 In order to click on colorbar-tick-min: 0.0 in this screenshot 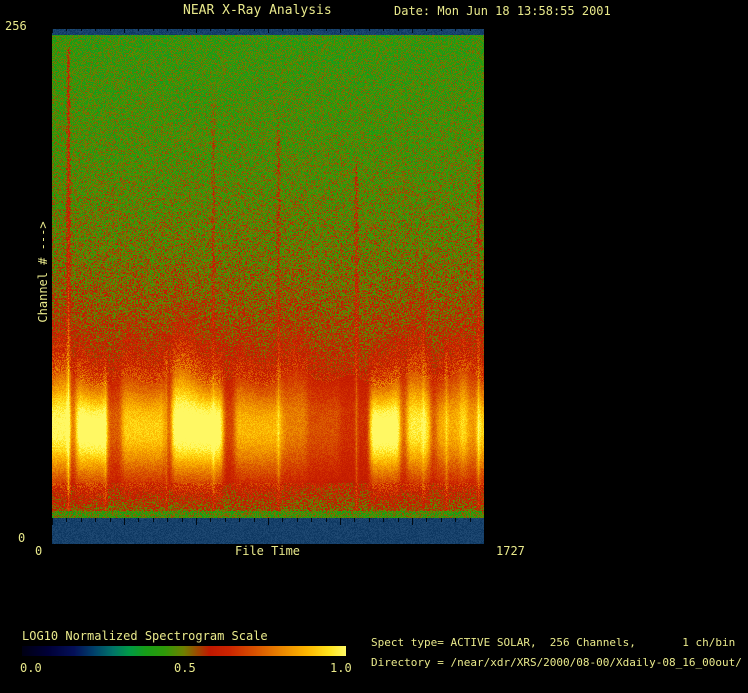, I will do `click(31, 668)`.